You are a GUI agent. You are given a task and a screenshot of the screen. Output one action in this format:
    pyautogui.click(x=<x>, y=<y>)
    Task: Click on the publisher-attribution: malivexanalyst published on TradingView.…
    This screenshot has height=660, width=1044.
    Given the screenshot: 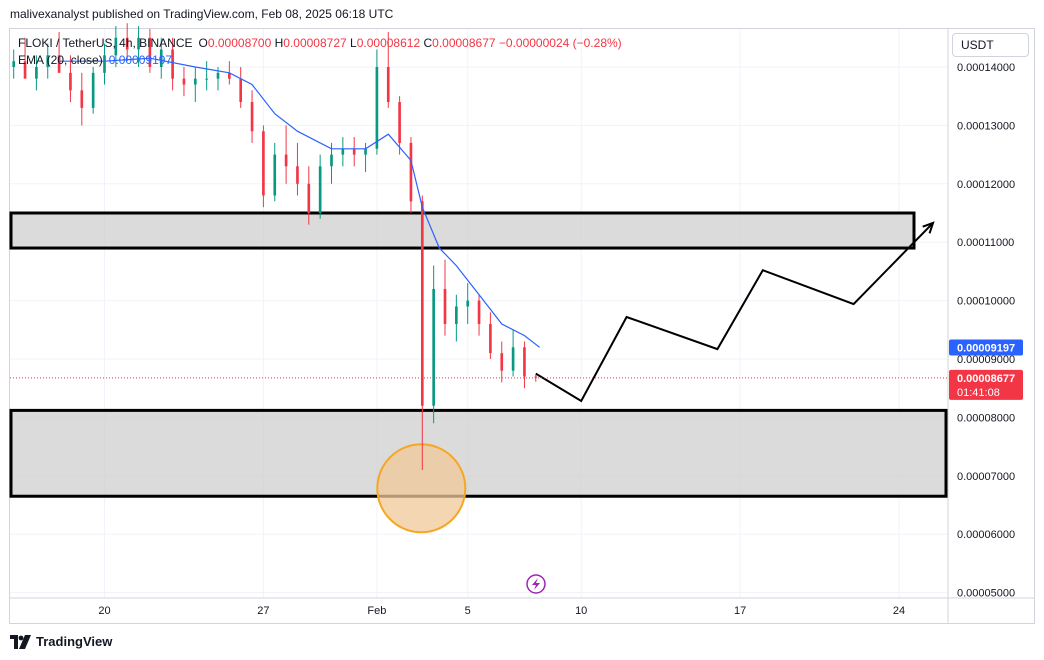 What is the action you would take?
    pyautogui.click(x=202, y=14)
    